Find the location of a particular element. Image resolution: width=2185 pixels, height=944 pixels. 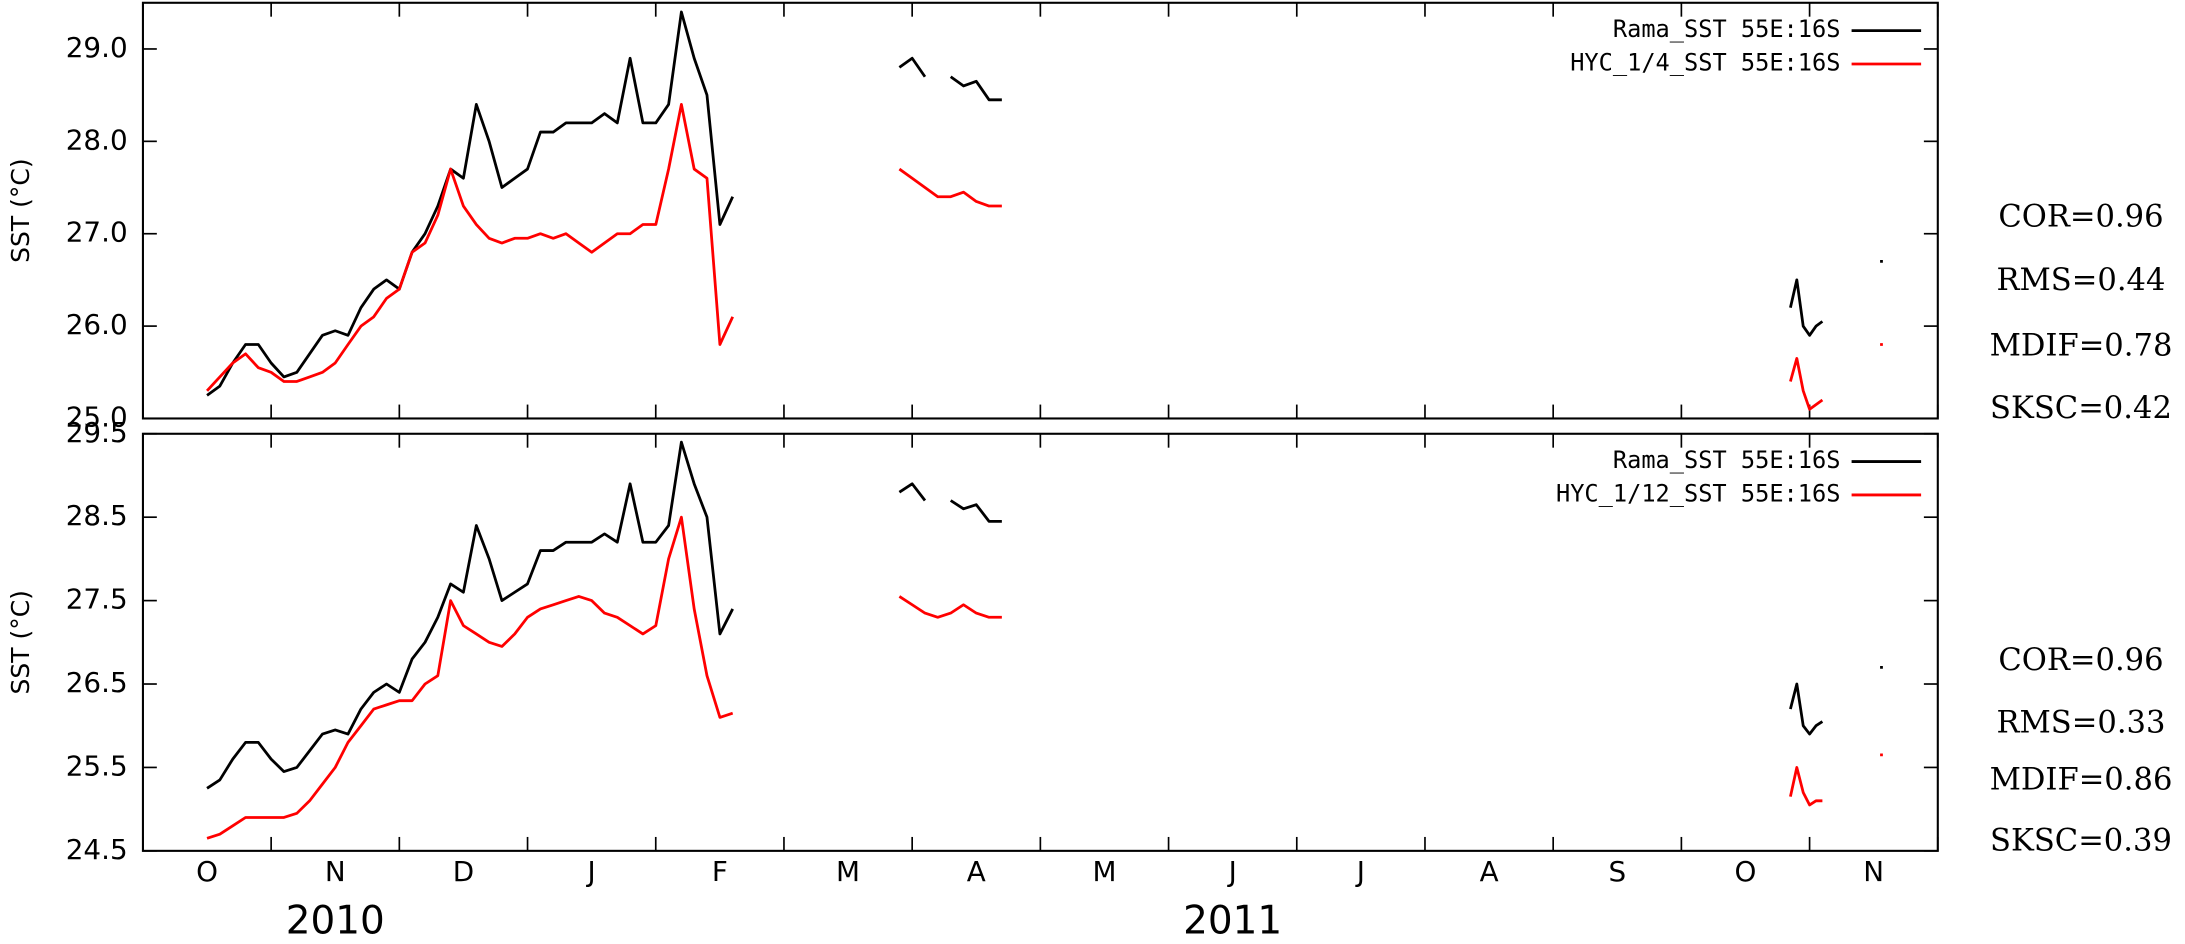

year-label: 2010 is located at coordinates (335, 921).